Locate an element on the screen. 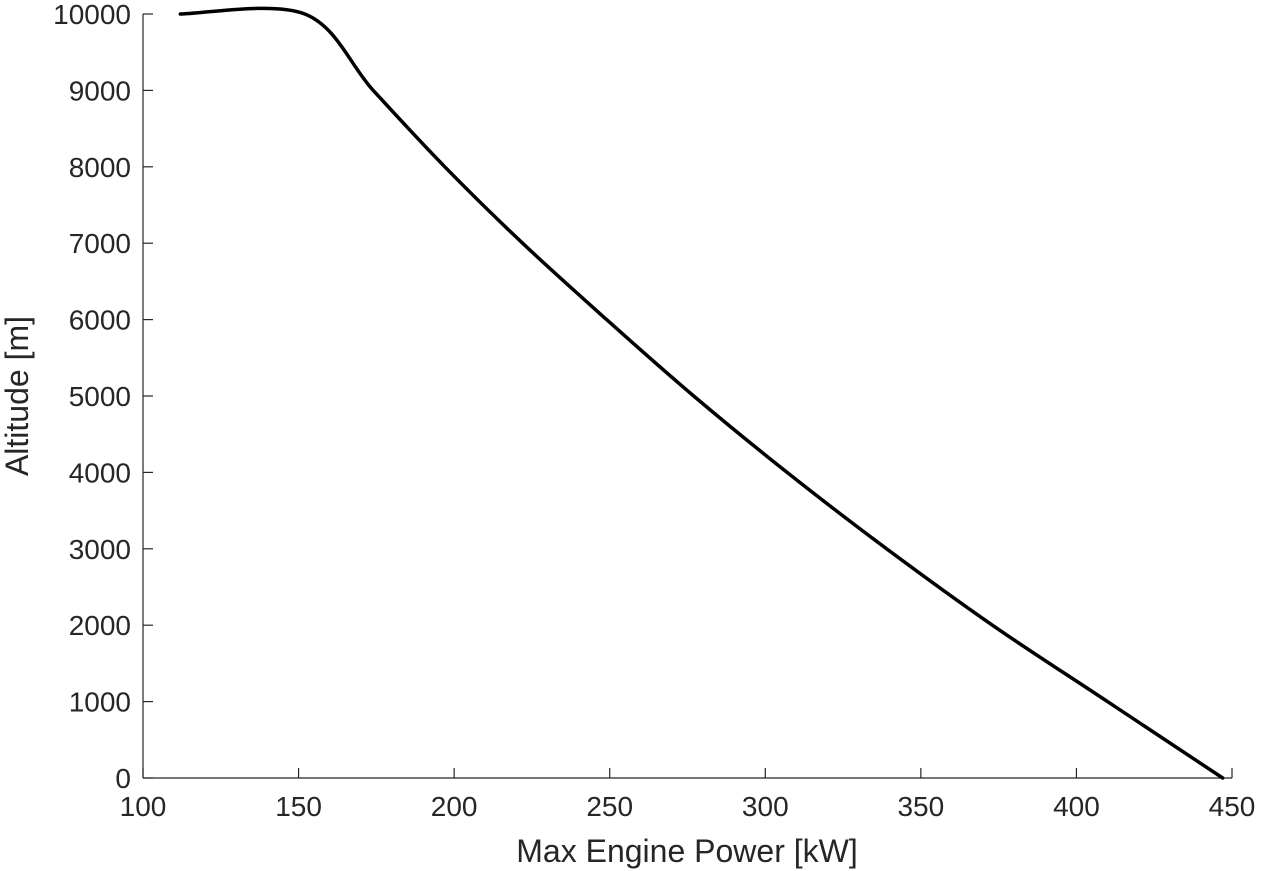 The image size is (1261, 871). y-tick-label: 7000 is located at coordinates (100, 243).